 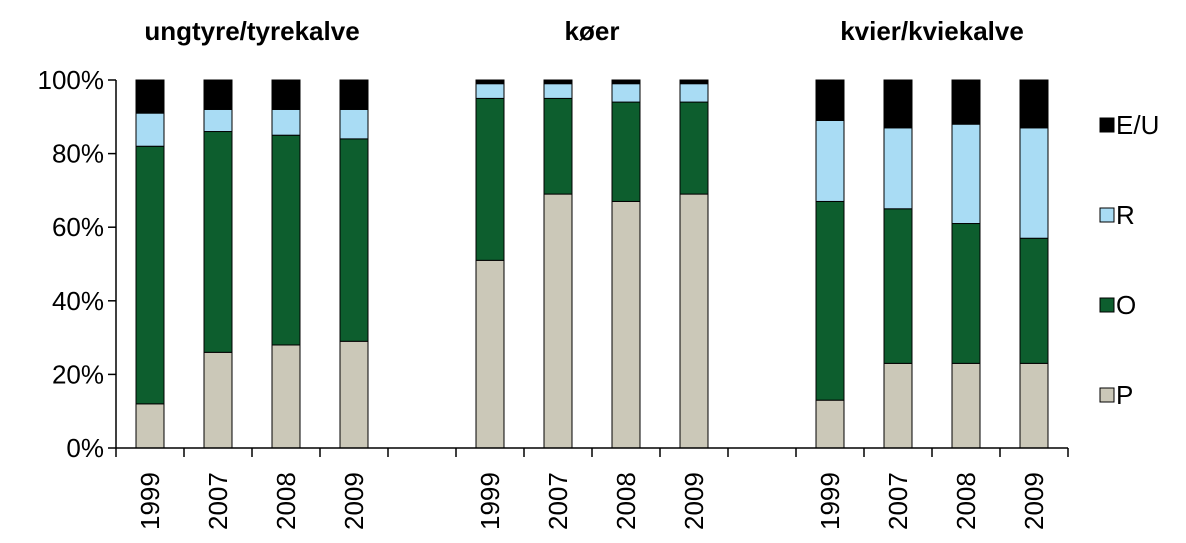 I want to click on group-titles-layer: ungtyre/tyrekalve køer kvier/kviekalve, so click(x=583, y=31).